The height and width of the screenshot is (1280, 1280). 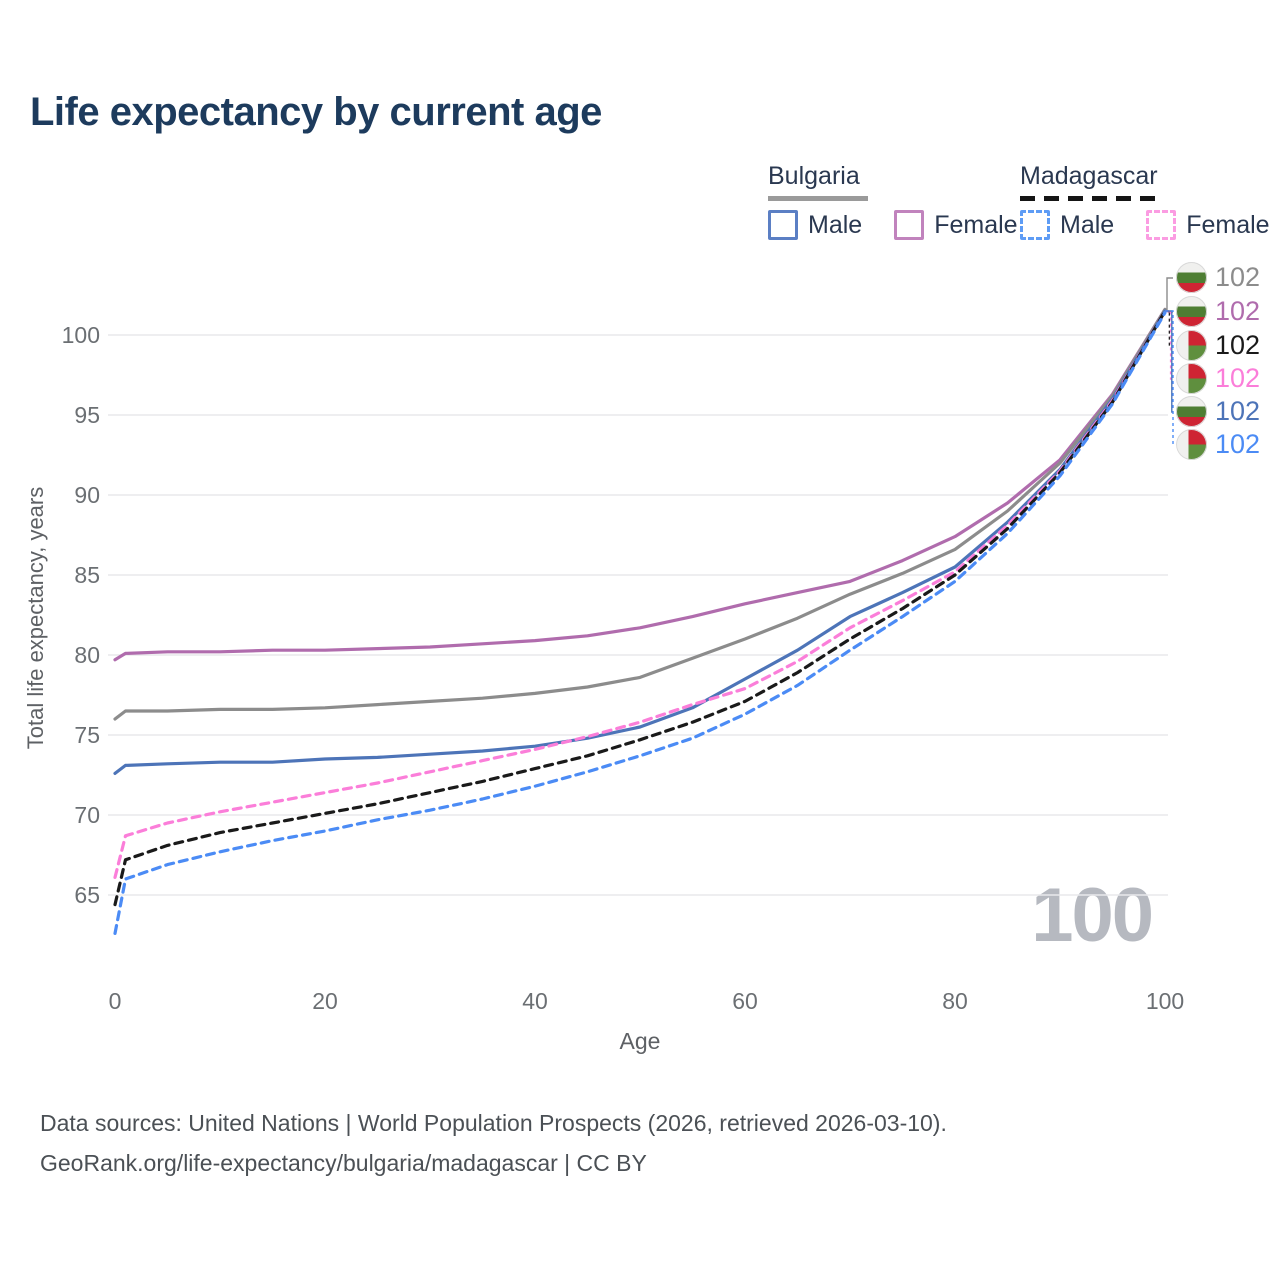 I want to click on end-label-row-bulgaria_female: 102, so click(x=1218, y=311).